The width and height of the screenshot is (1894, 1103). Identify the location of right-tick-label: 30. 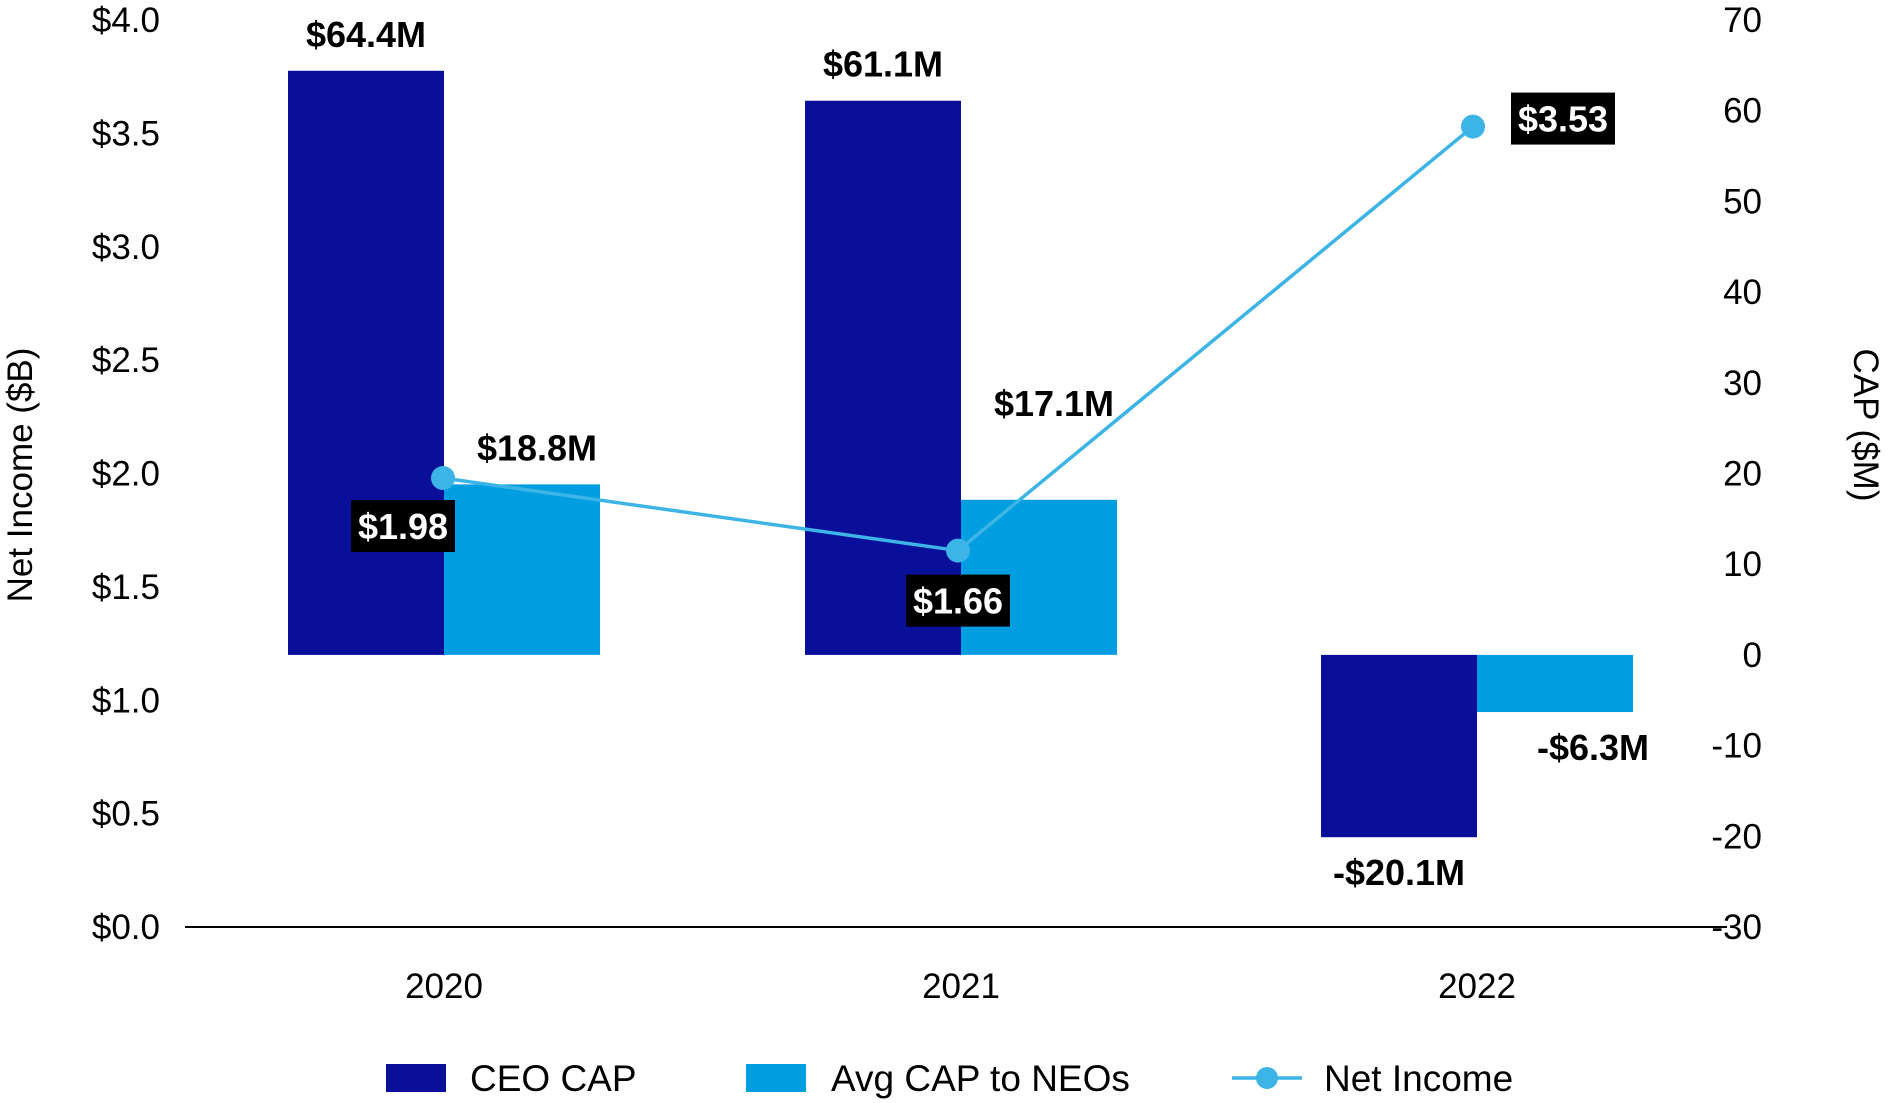
(1742, 383).